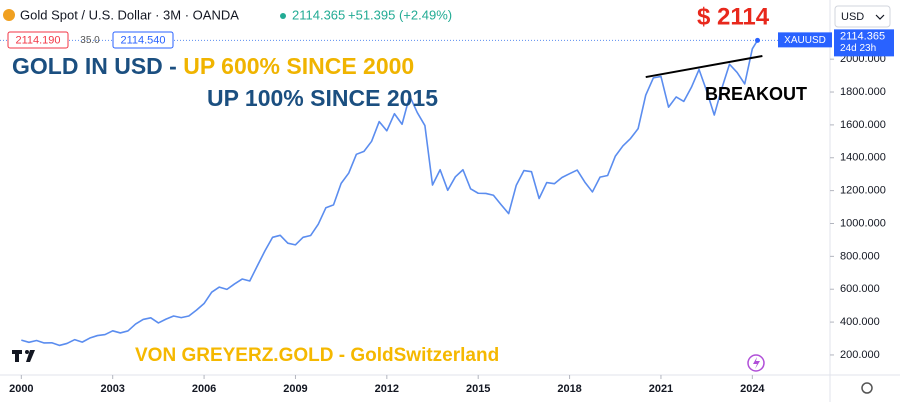 This screenshot has width=900, height=402. Describe the element at coordinates (863, 125) in the screenshot. I see `y-tick-label: 1600.000` at that location.